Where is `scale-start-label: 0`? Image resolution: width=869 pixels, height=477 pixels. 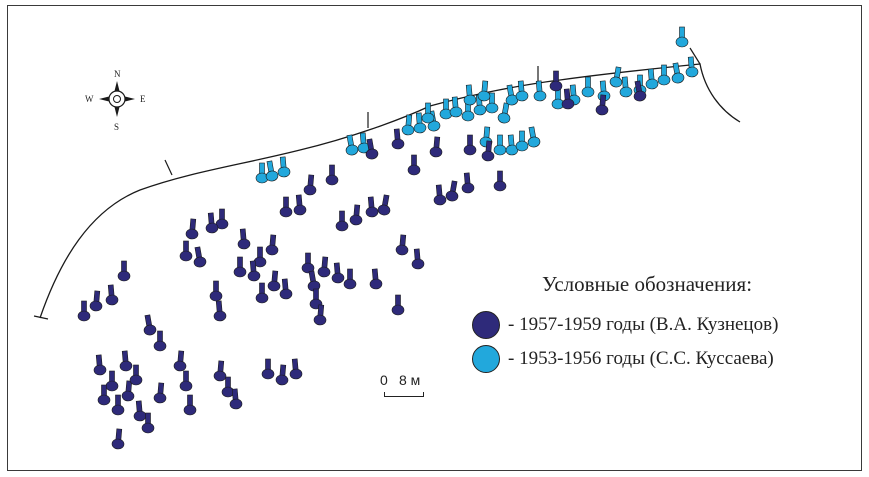
scale-start-label: 0 is located at coordinates (384, 380).